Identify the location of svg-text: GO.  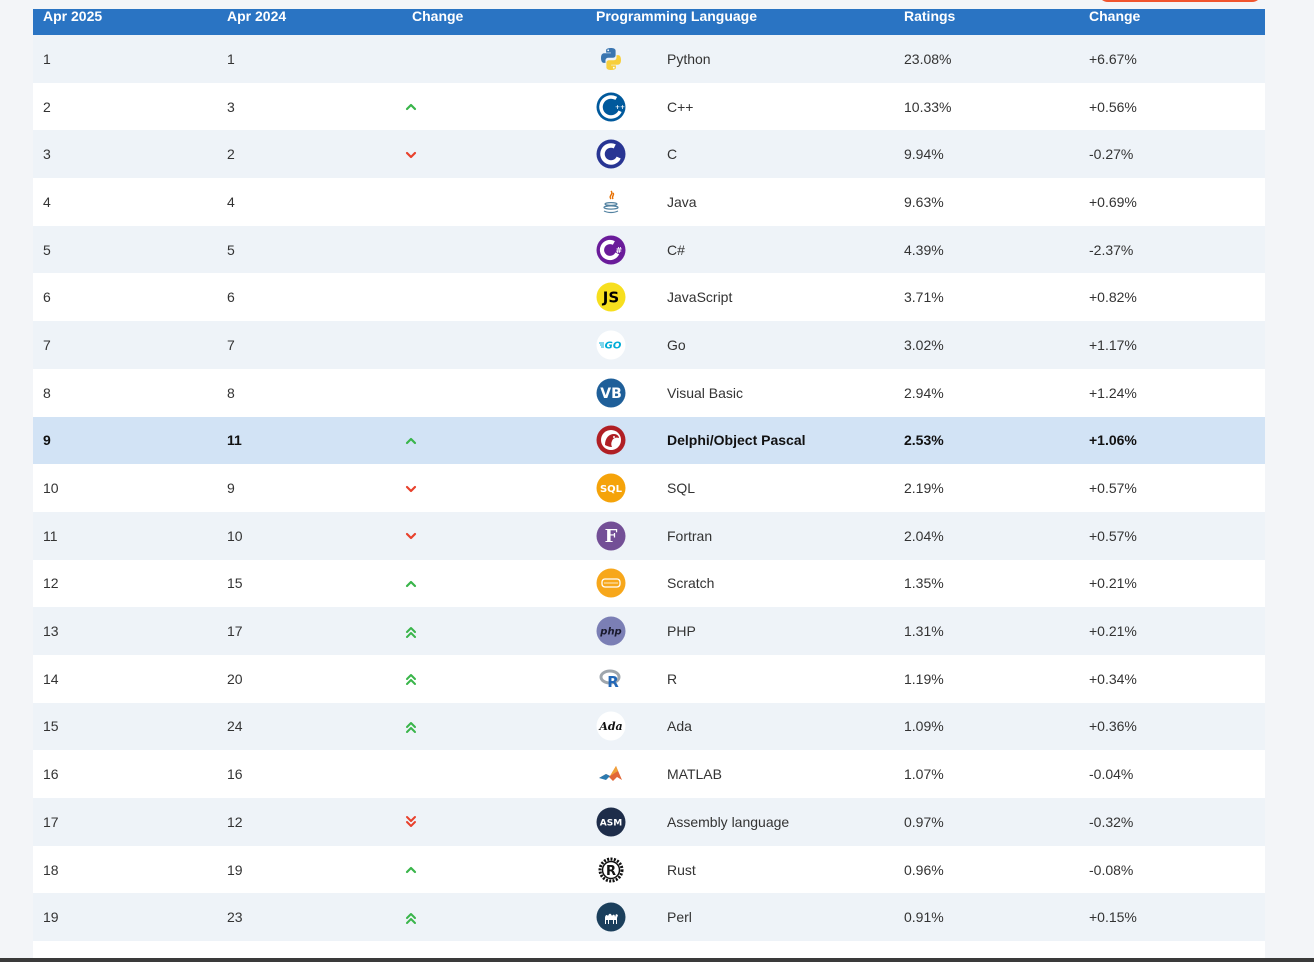
(613, 345).